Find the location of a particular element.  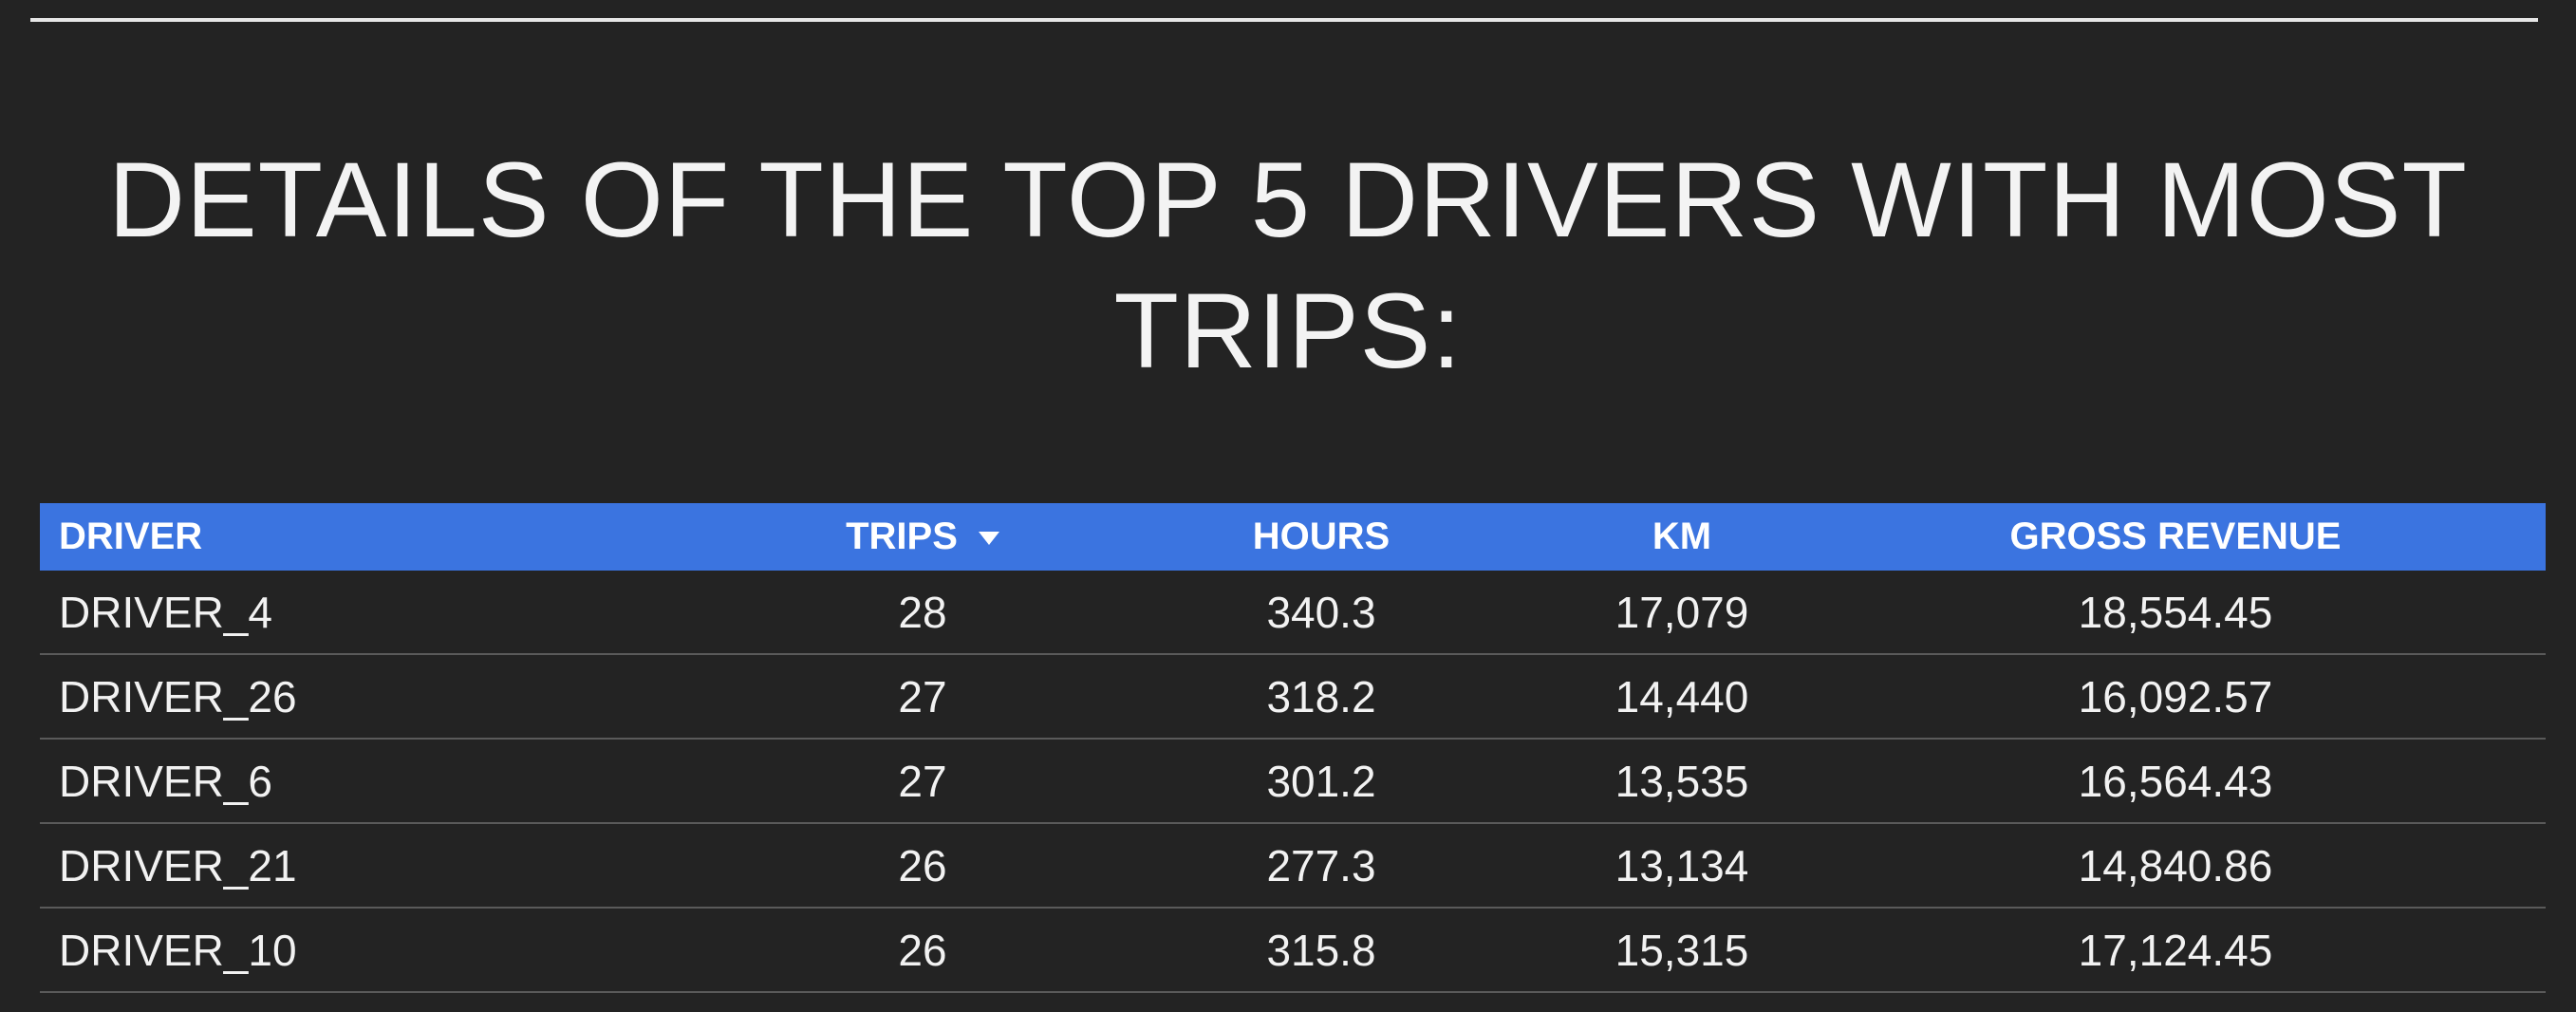

cell-driver: DRIVER_4 is located at coordinates (166, 612).